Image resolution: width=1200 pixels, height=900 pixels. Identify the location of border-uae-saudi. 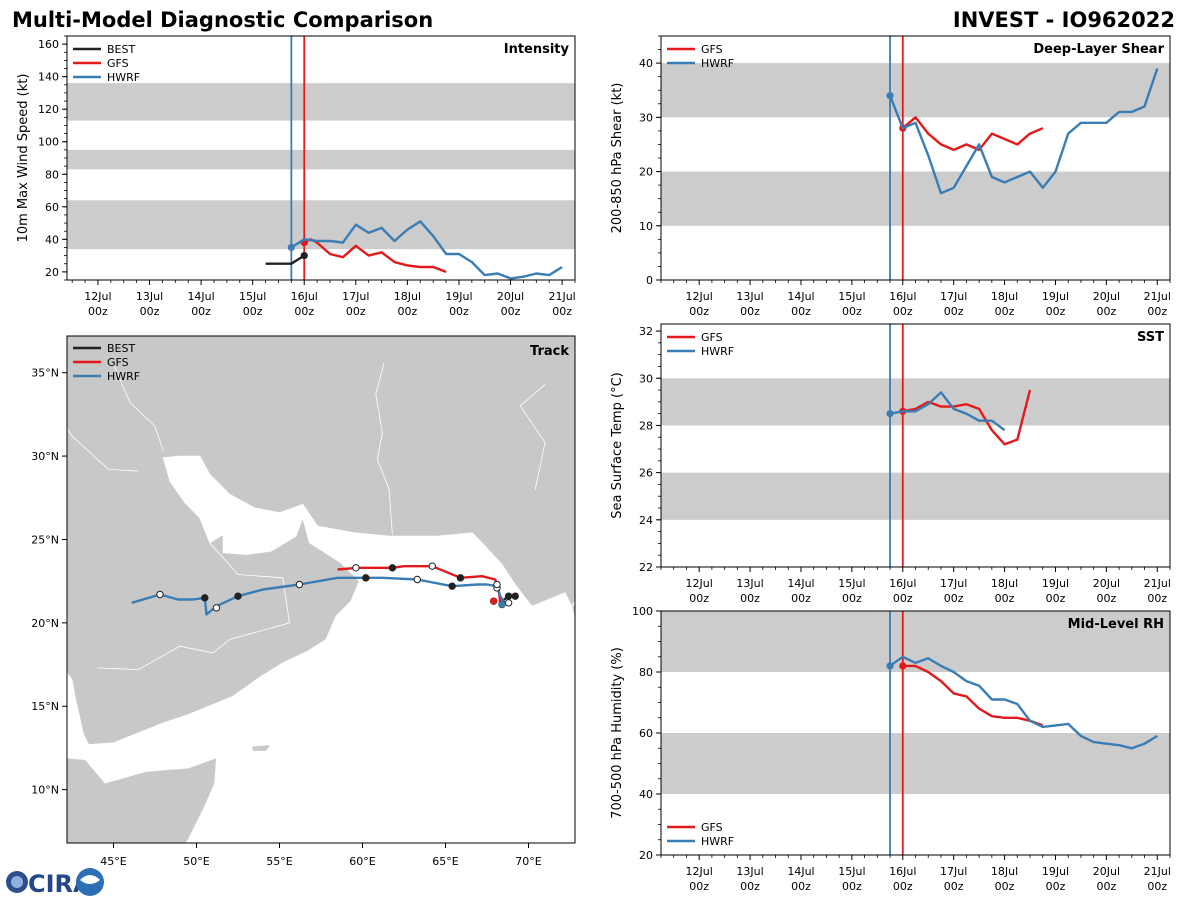
(246, 560).